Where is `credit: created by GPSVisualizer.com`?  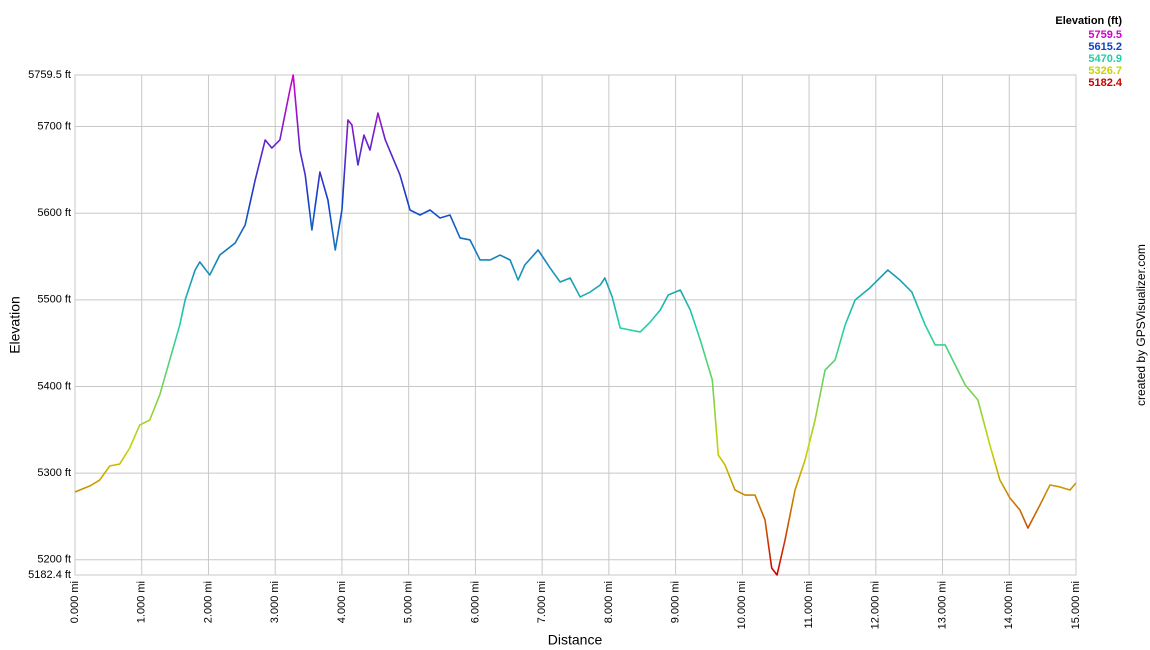 credit: created by GPSVisualizer.com is located at coordinates (1141, 325).